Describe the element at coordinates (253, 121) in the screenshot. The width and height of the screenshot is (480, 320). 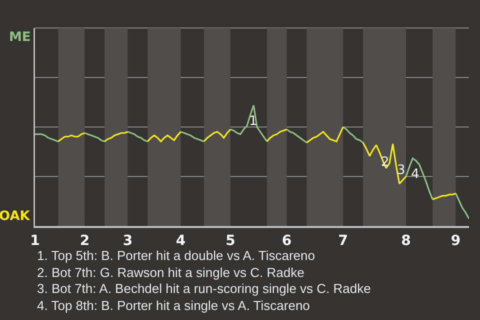
I see `annotation: 1` at that location.